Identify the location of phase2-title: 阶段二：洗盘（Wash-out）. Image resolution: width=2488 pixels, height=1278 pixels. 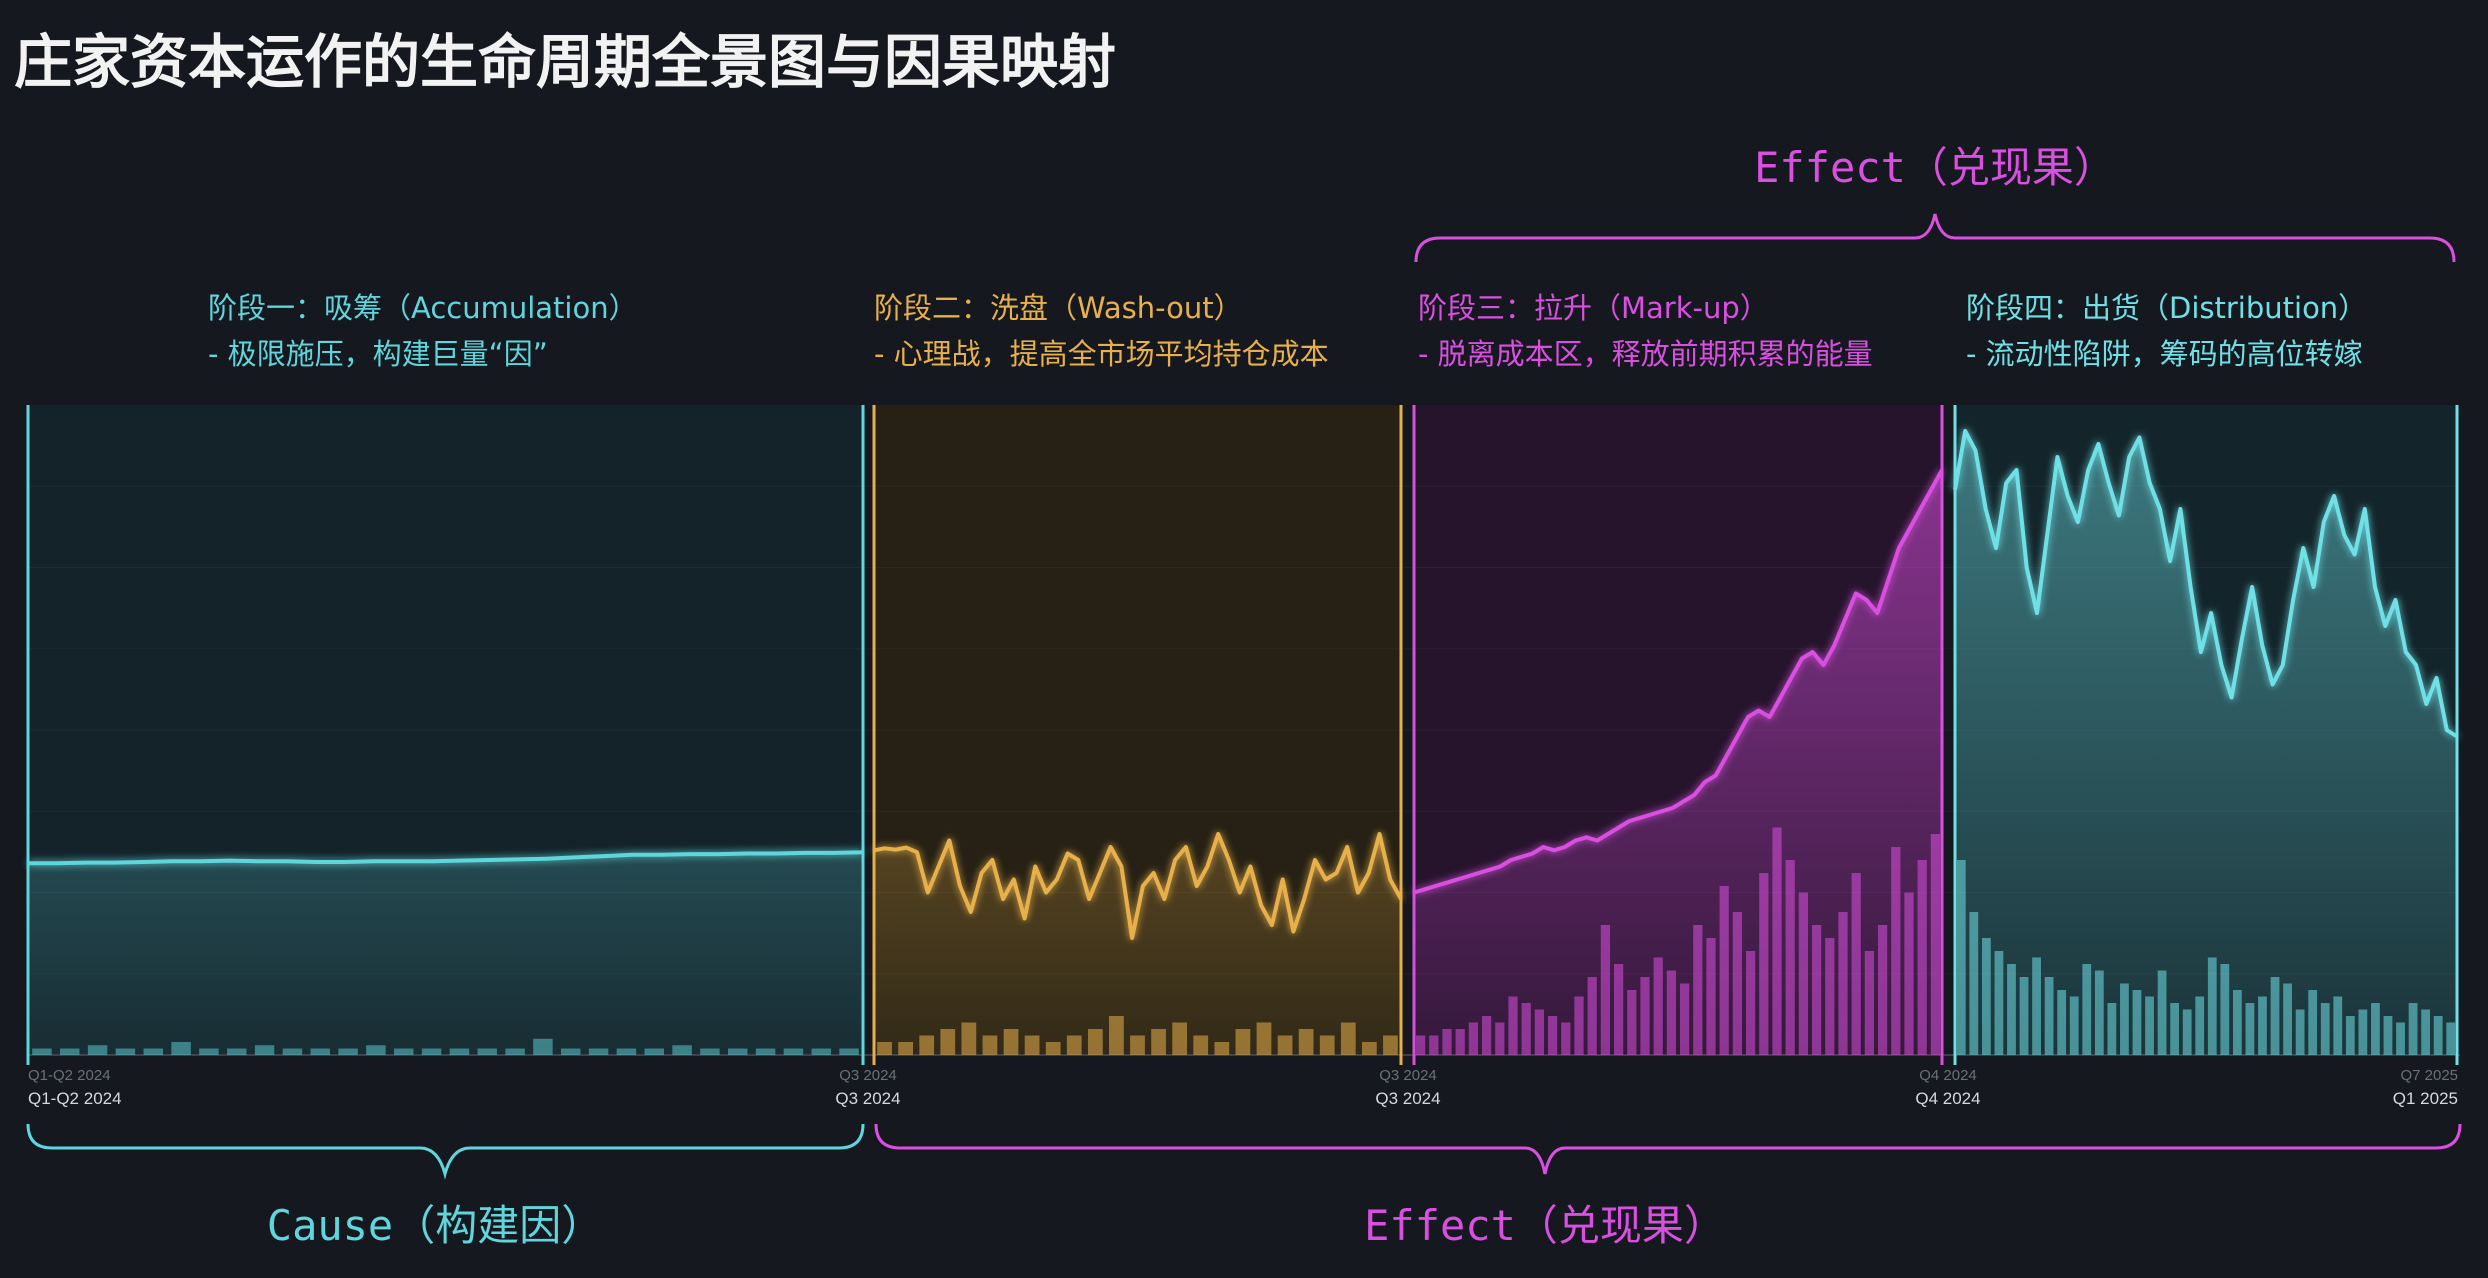
(1058, 308).